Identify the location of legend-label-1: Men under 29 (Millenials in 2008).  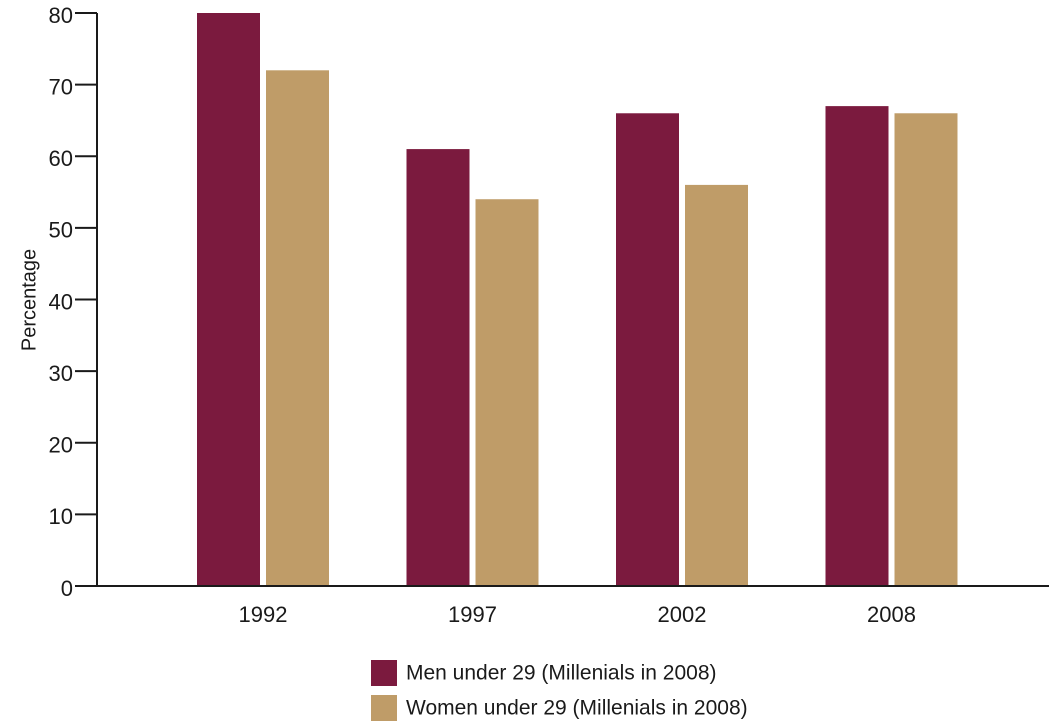
(561, 673).